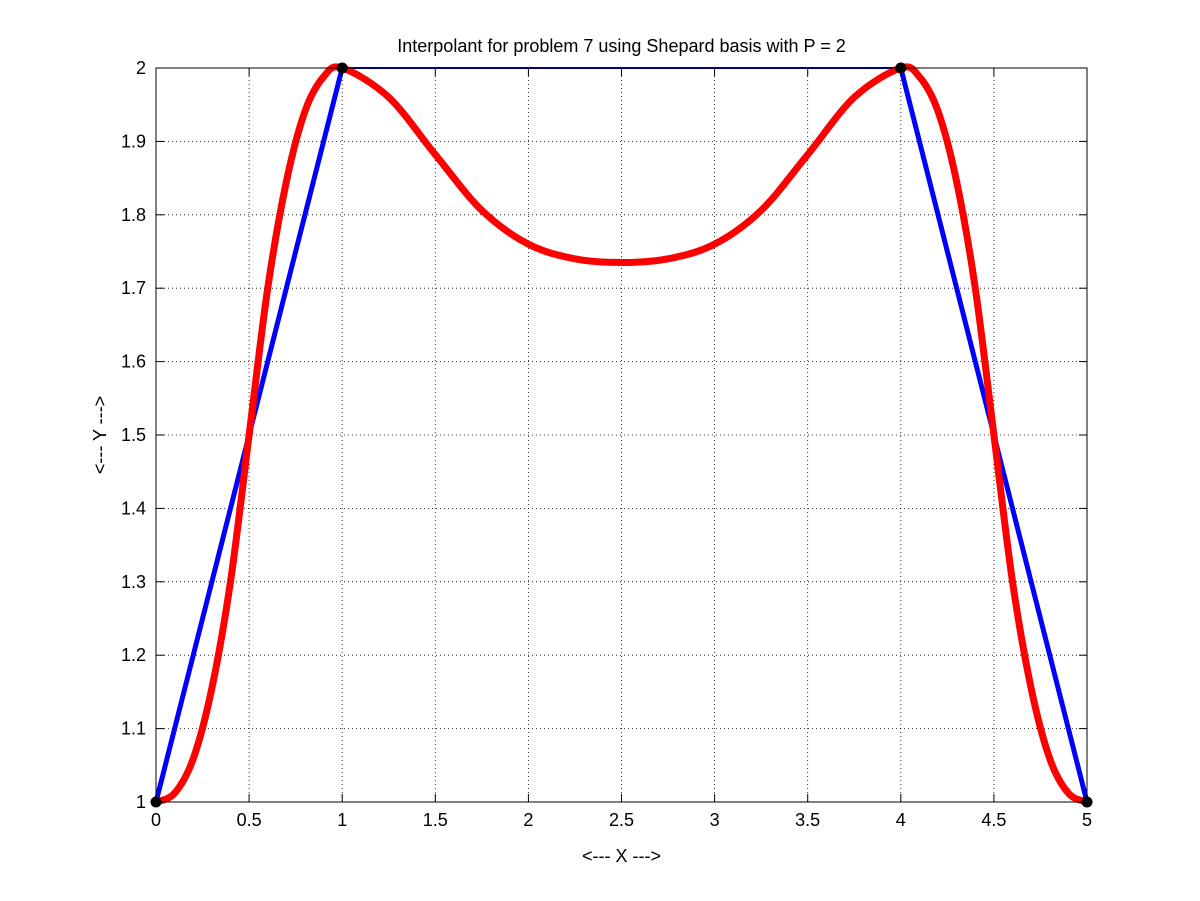 Image resolution: width=1200 pixels, height=901 pixels. Describe the element at coordinates (141, 802) in the screenshot. I see `y-tick-label: 1` at that location.